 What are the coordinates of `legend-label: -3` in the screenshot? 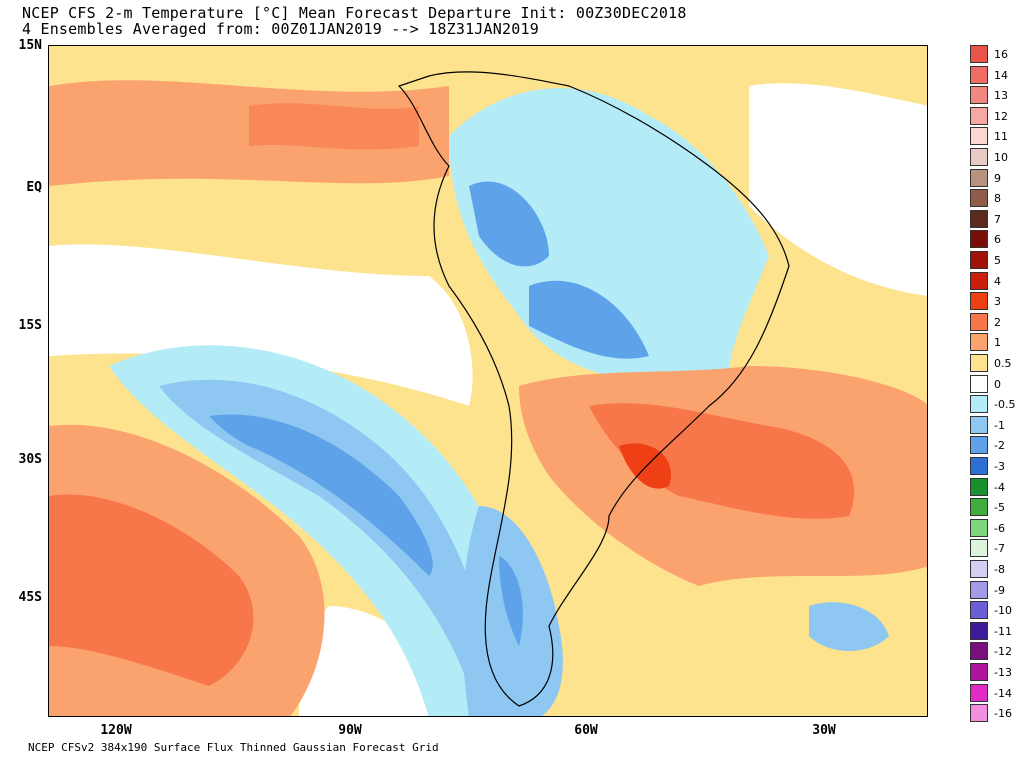 It's located at (999, 466).